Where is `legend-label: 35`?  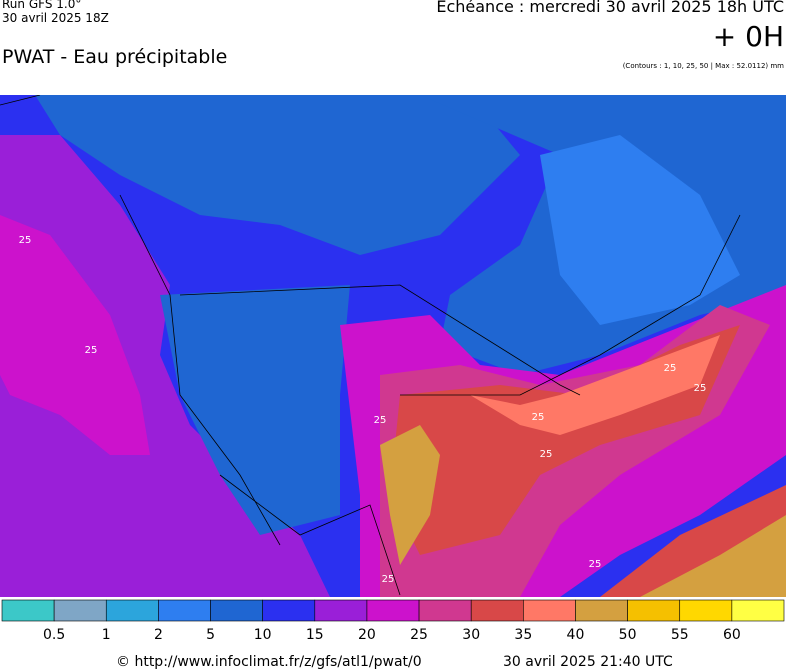 legend-label: 35 is located at coordinates (523, 635).